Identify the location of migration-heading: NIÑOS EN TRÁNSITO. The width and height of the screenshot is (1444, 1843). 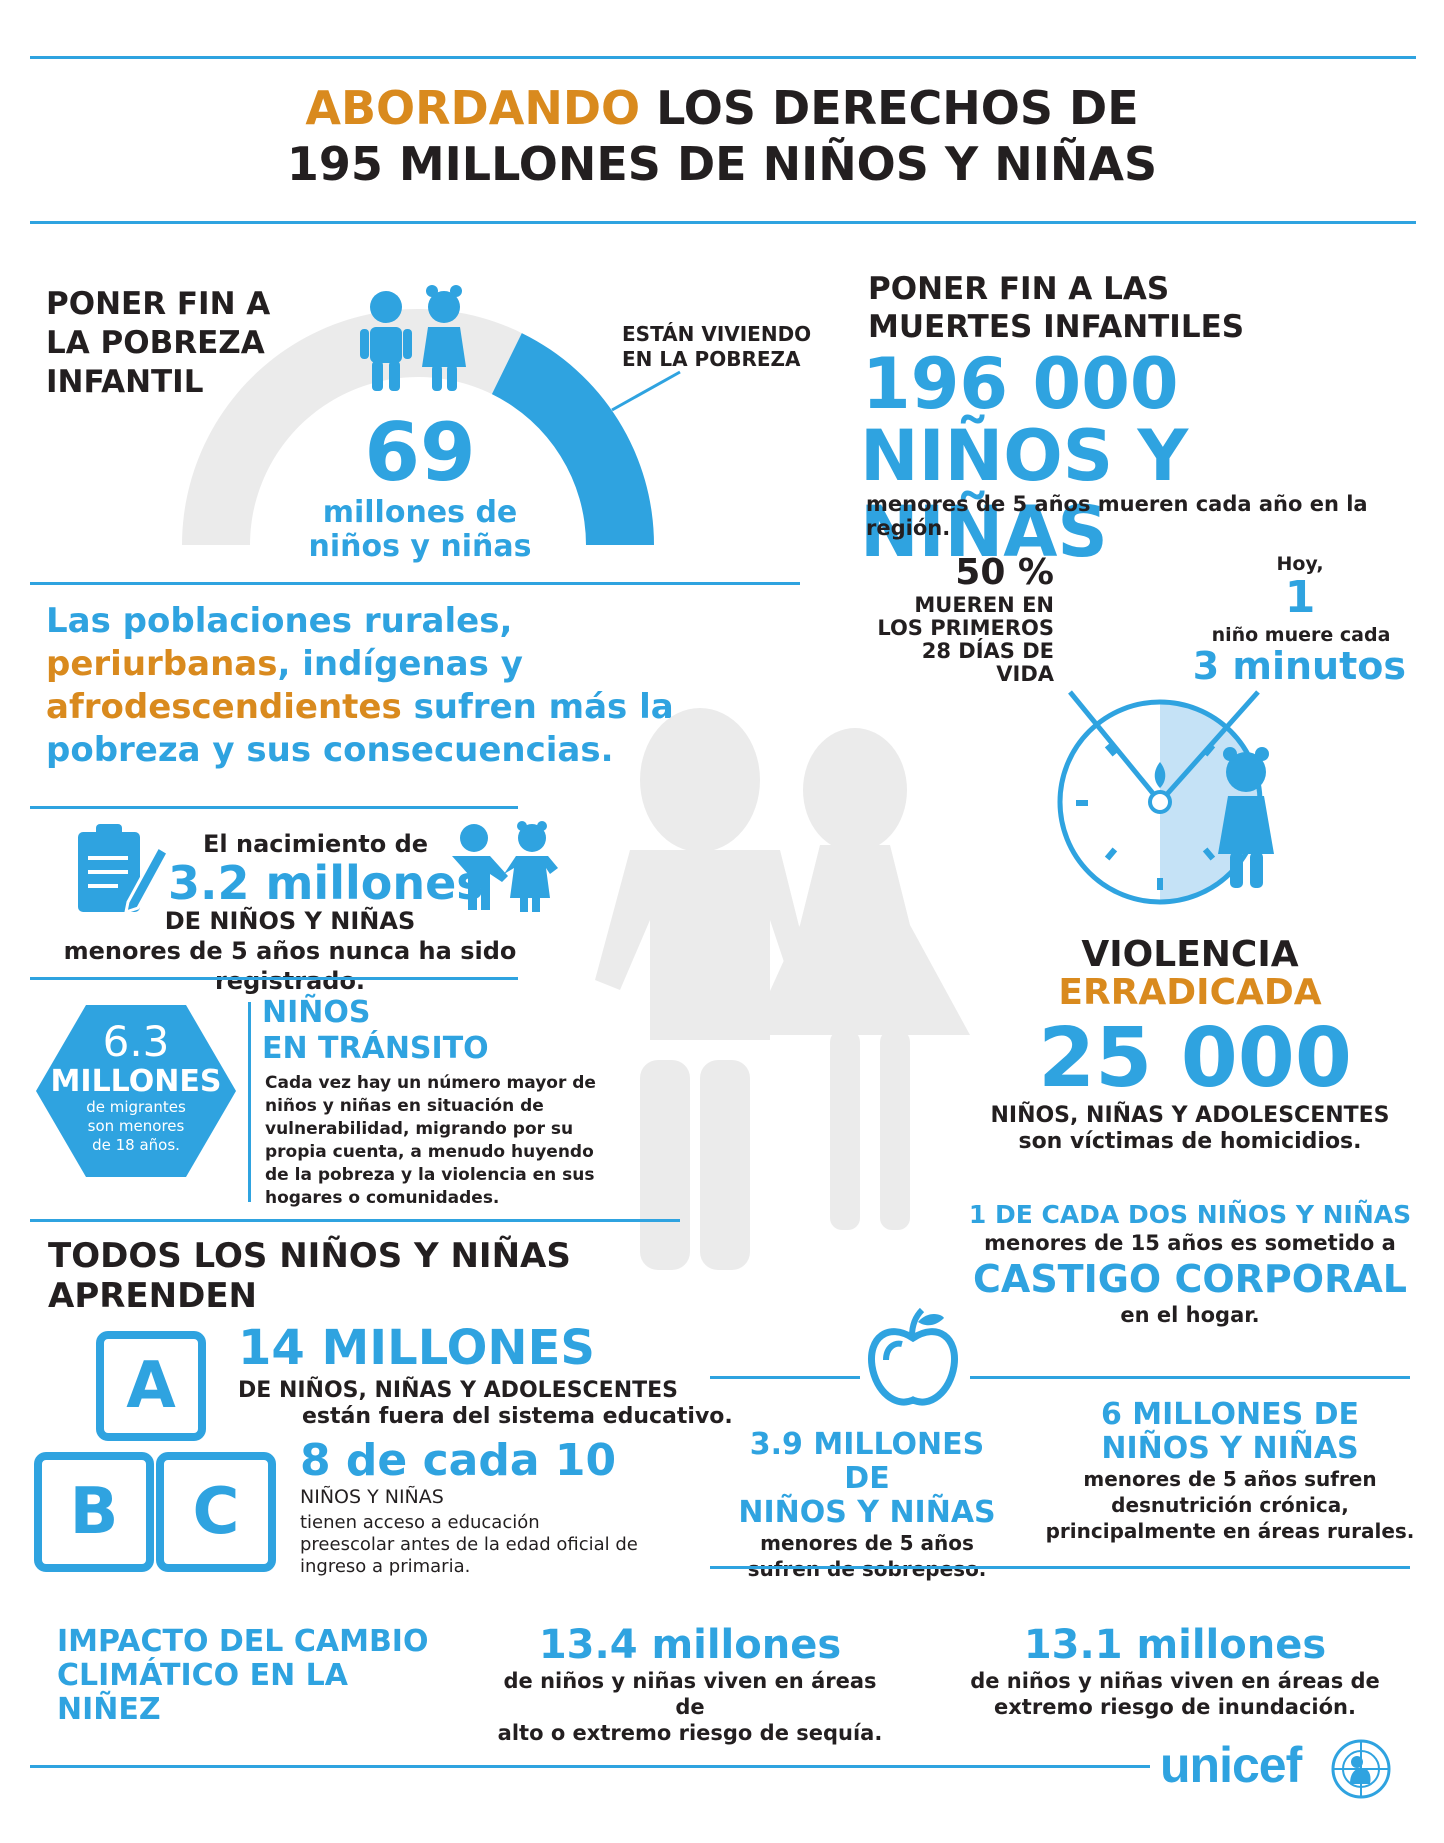
(375, 1030).